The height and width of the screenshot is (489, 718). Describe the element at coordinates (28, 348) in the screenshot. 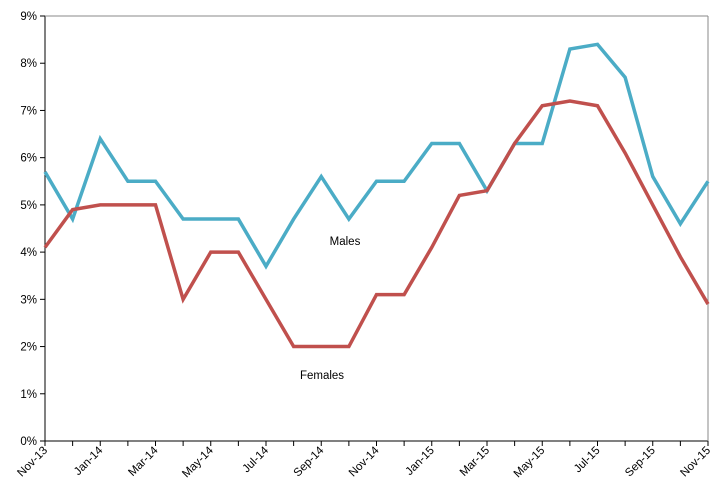

I see `y-tick-label: 2%` at that location.